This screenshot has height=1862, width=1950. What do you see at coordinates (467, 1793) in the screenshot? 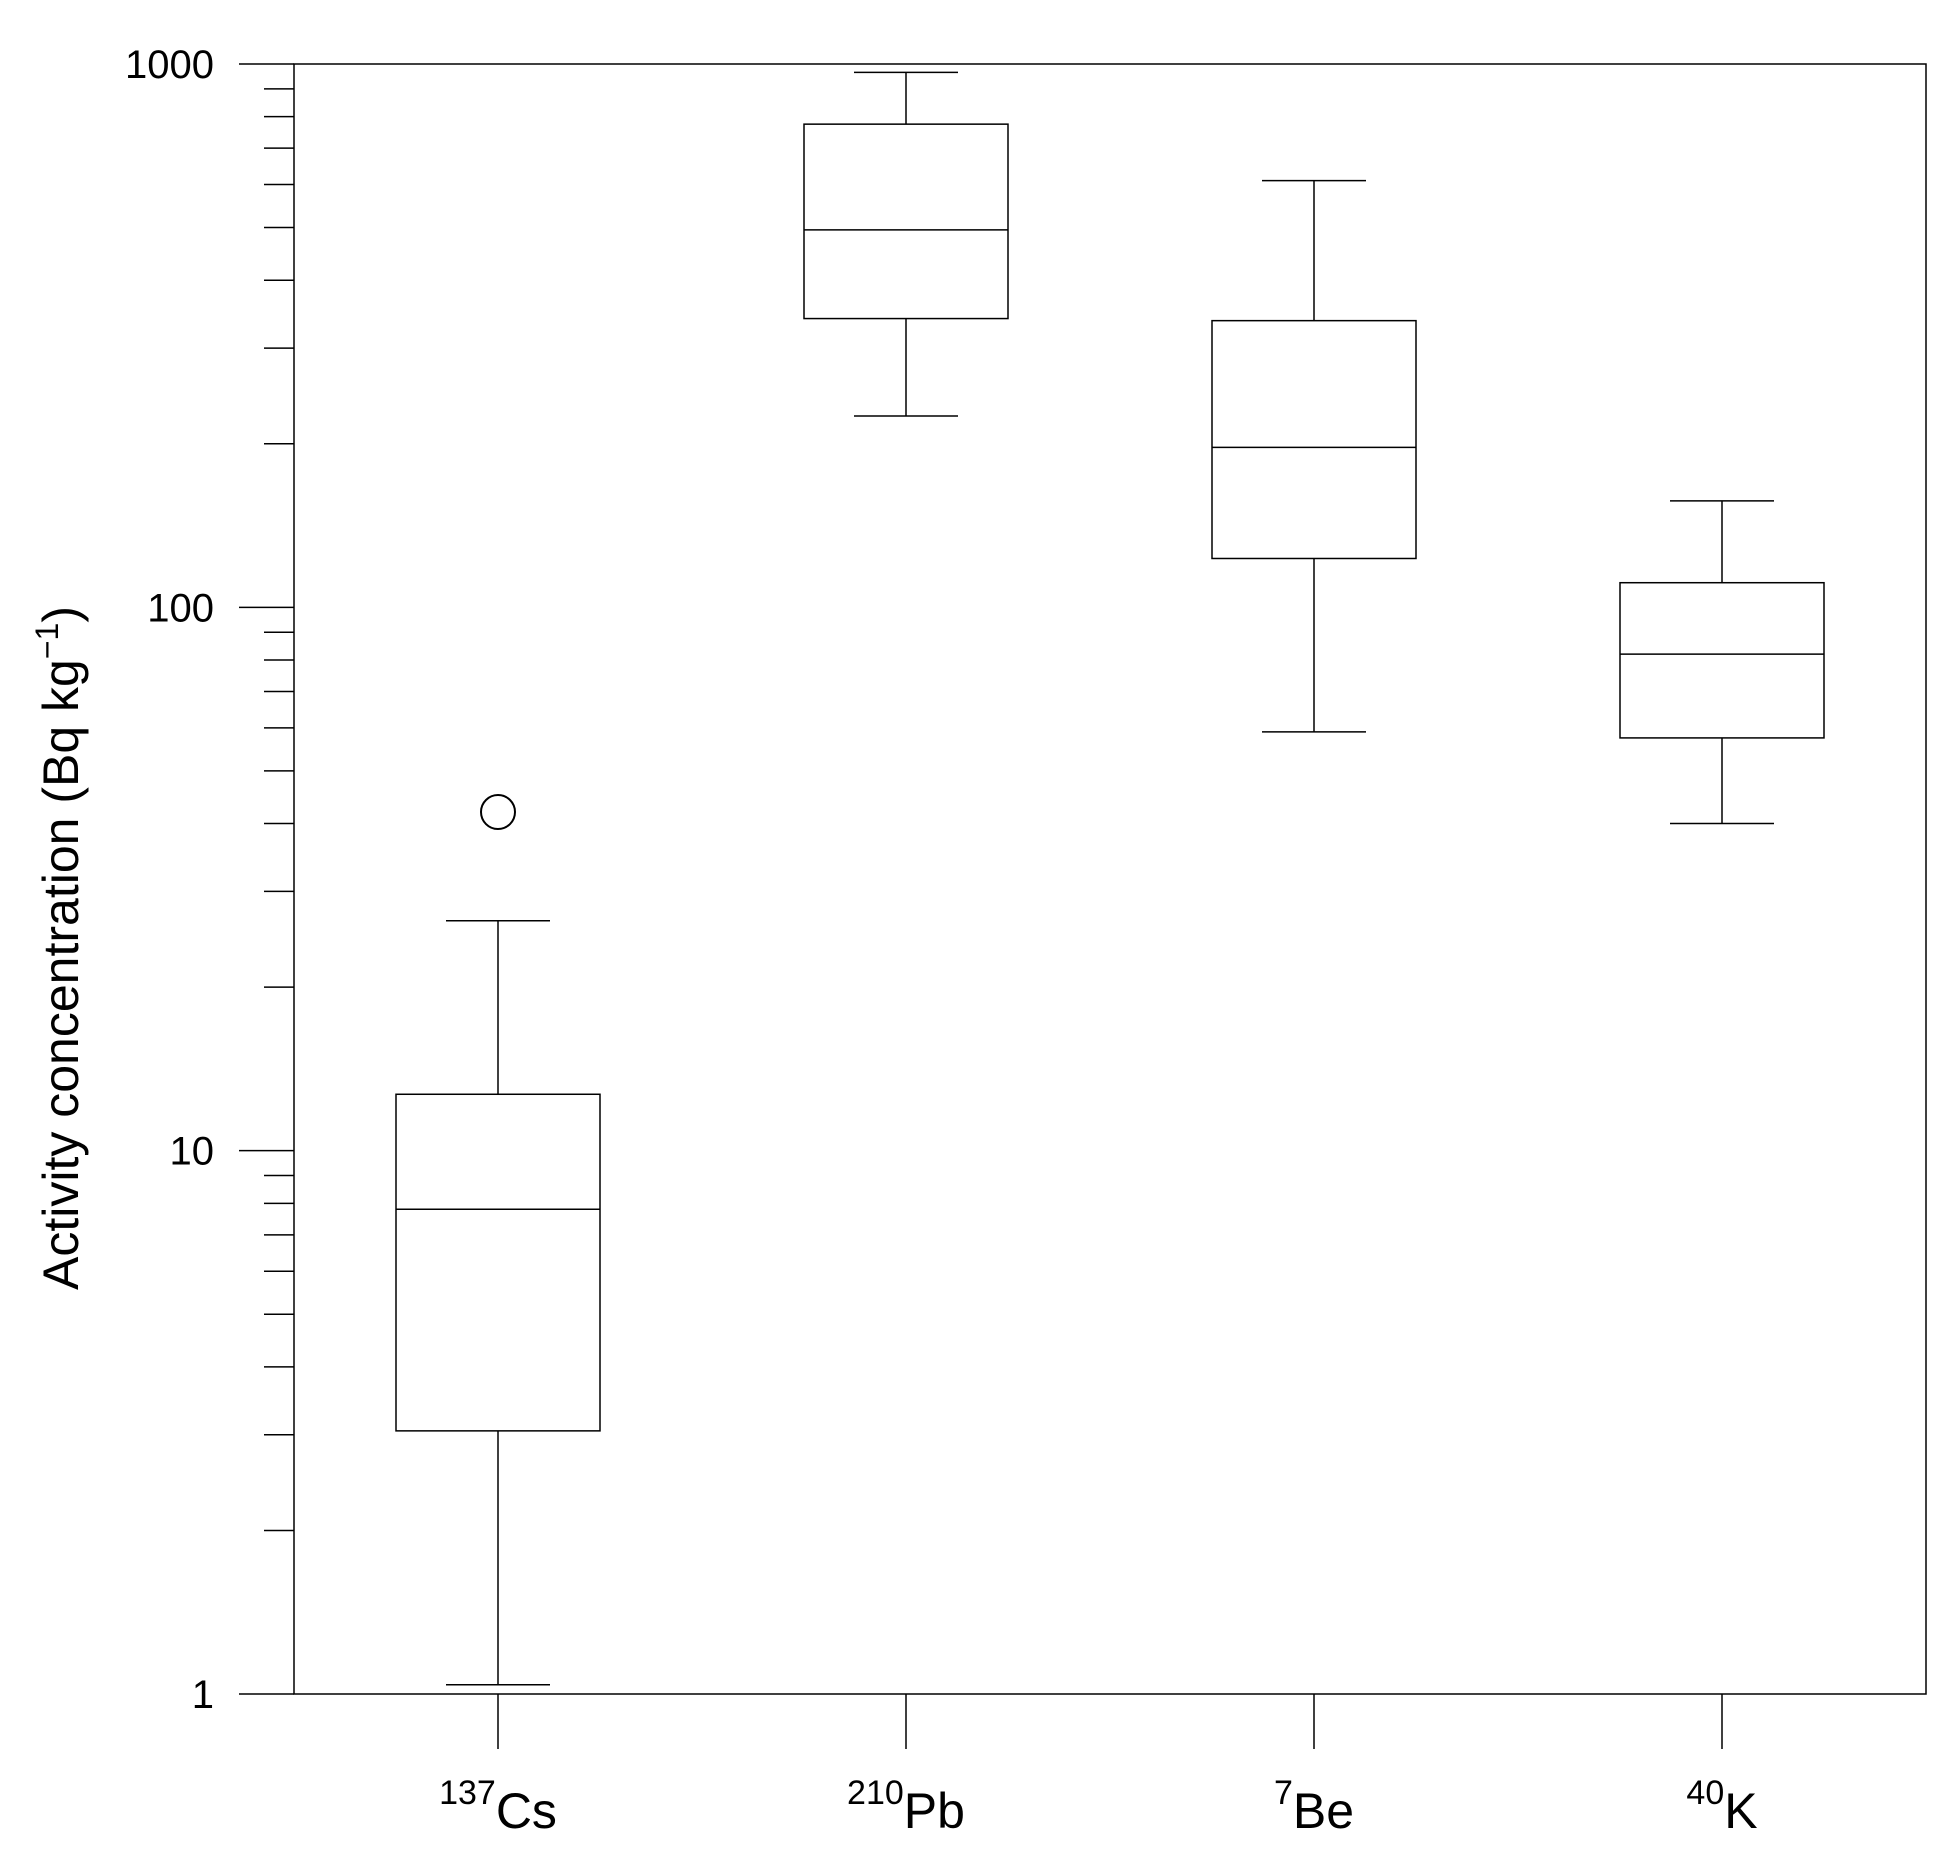
I see `isotope-mass-number: 137` at bounding box center [467, 1793].